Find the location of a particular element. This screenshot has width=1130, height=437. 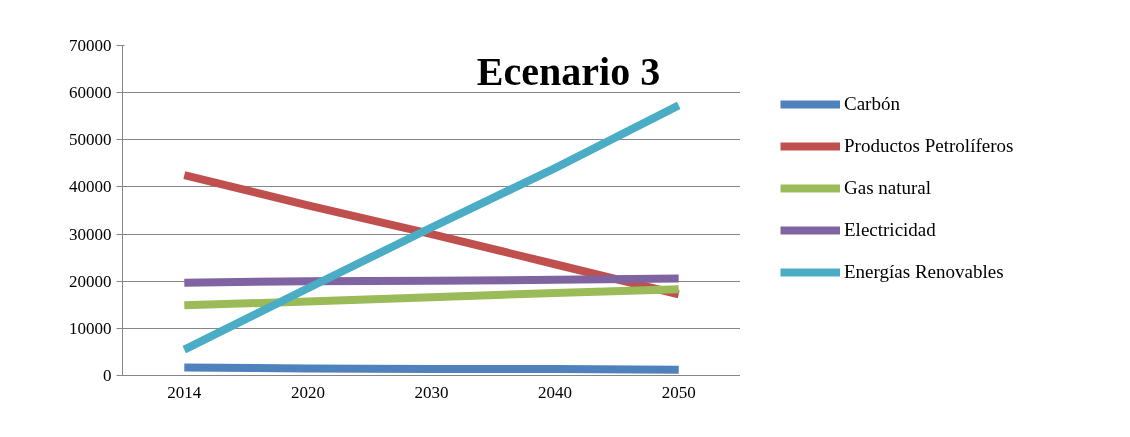

x-tick-label: 2040 is located at coordinates (555, 392).